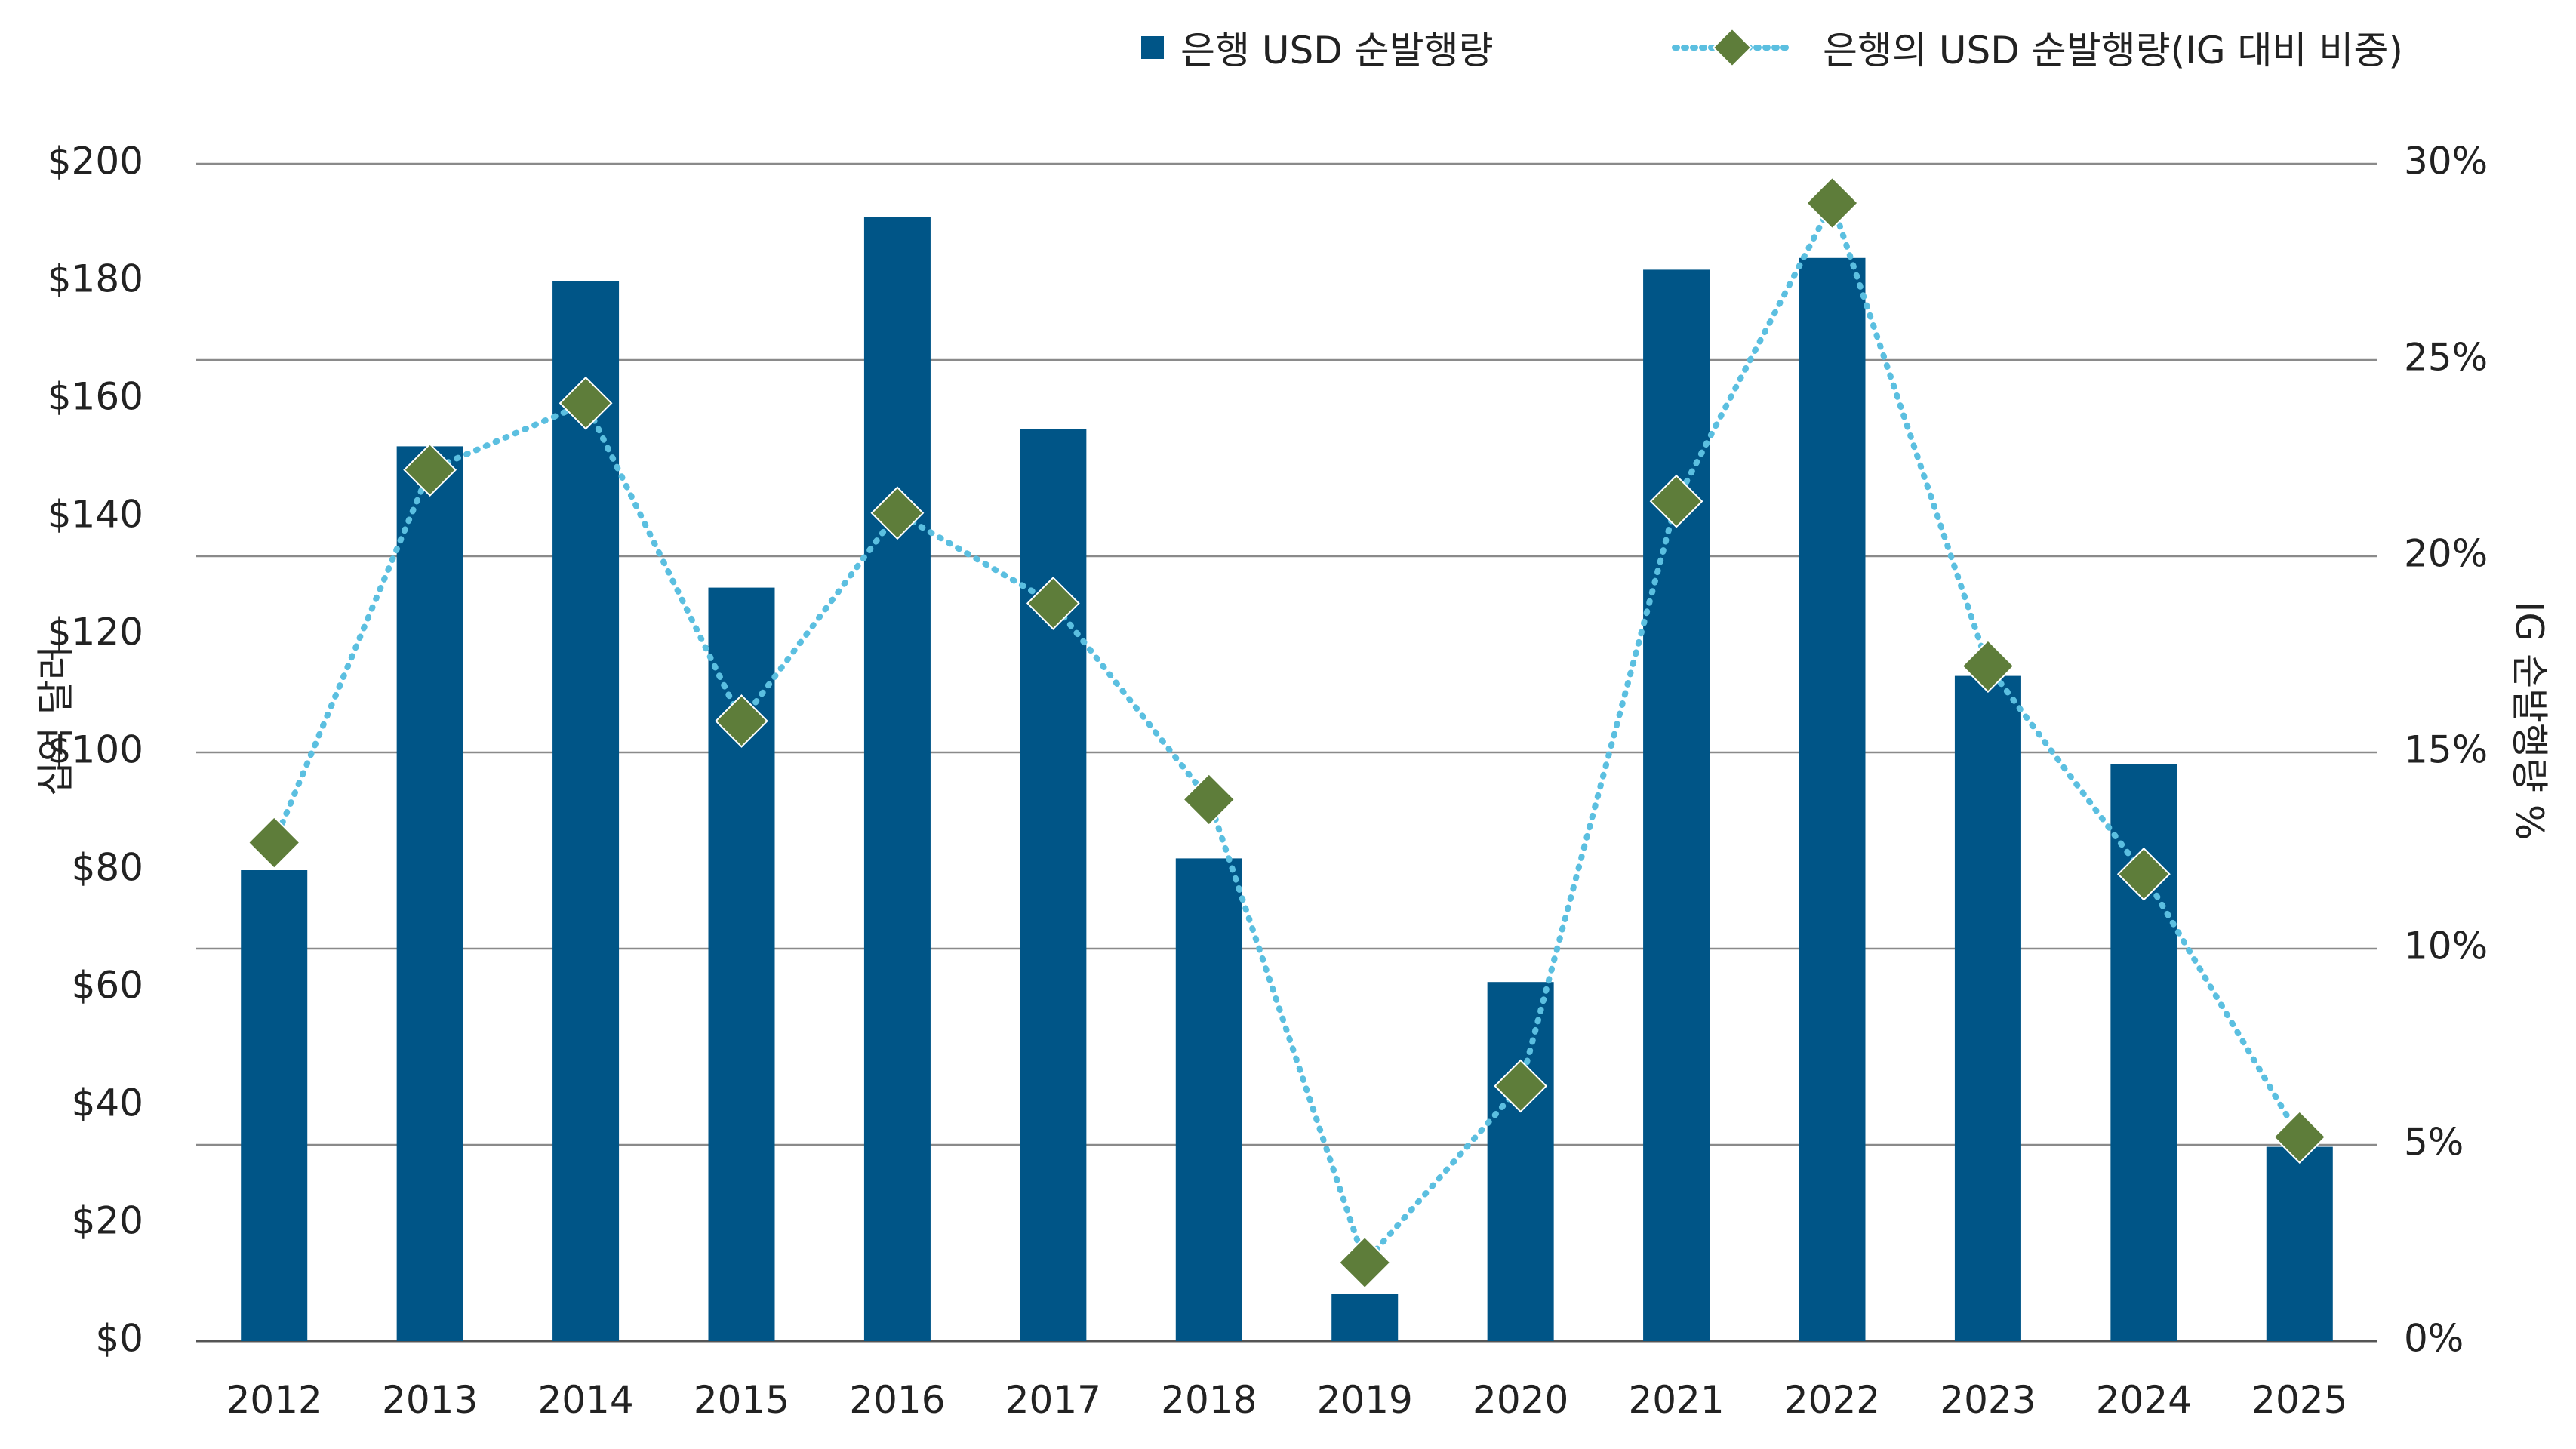  I want to click on y-left-tick-label: $160, so click(95, 397).